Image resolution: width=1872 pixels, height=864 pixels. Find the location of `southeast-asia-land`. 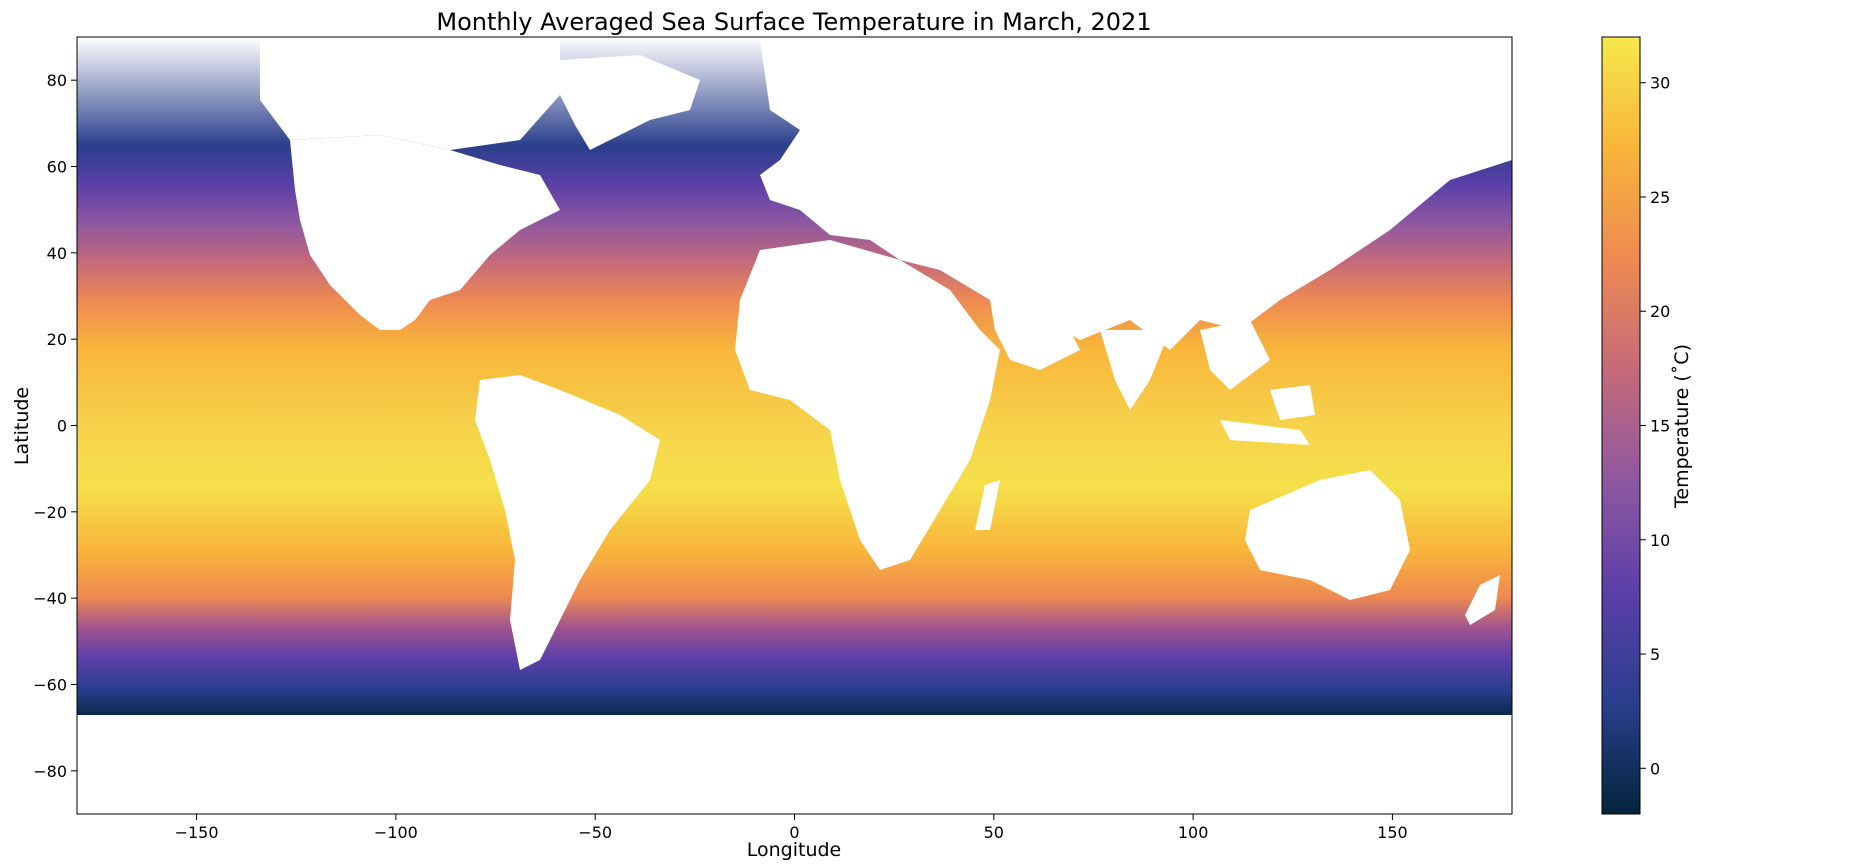

southeast-asia-land is located at coordinates (1235, 355).